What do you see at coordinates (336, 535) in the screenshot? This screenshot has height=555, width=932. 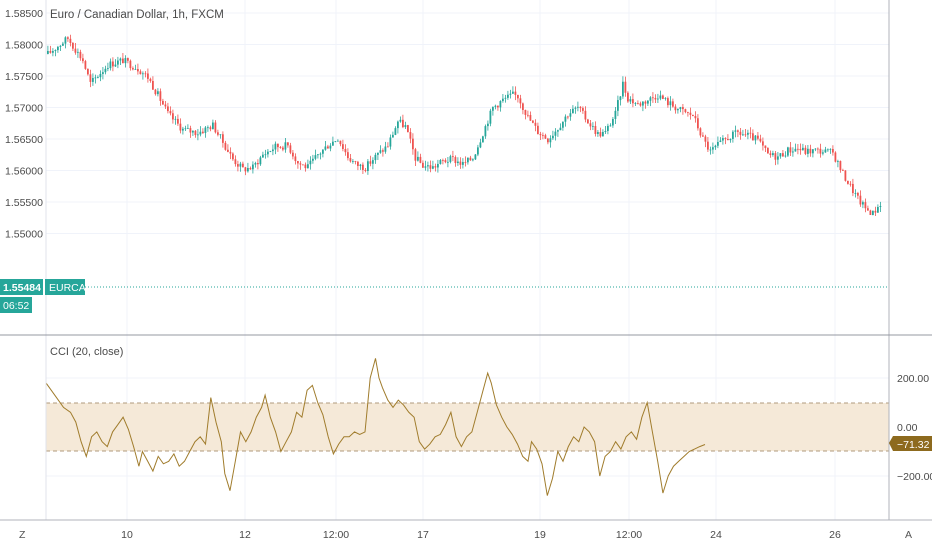 I see `time-tick-label: 12:00` at bounding box center [336, 535].